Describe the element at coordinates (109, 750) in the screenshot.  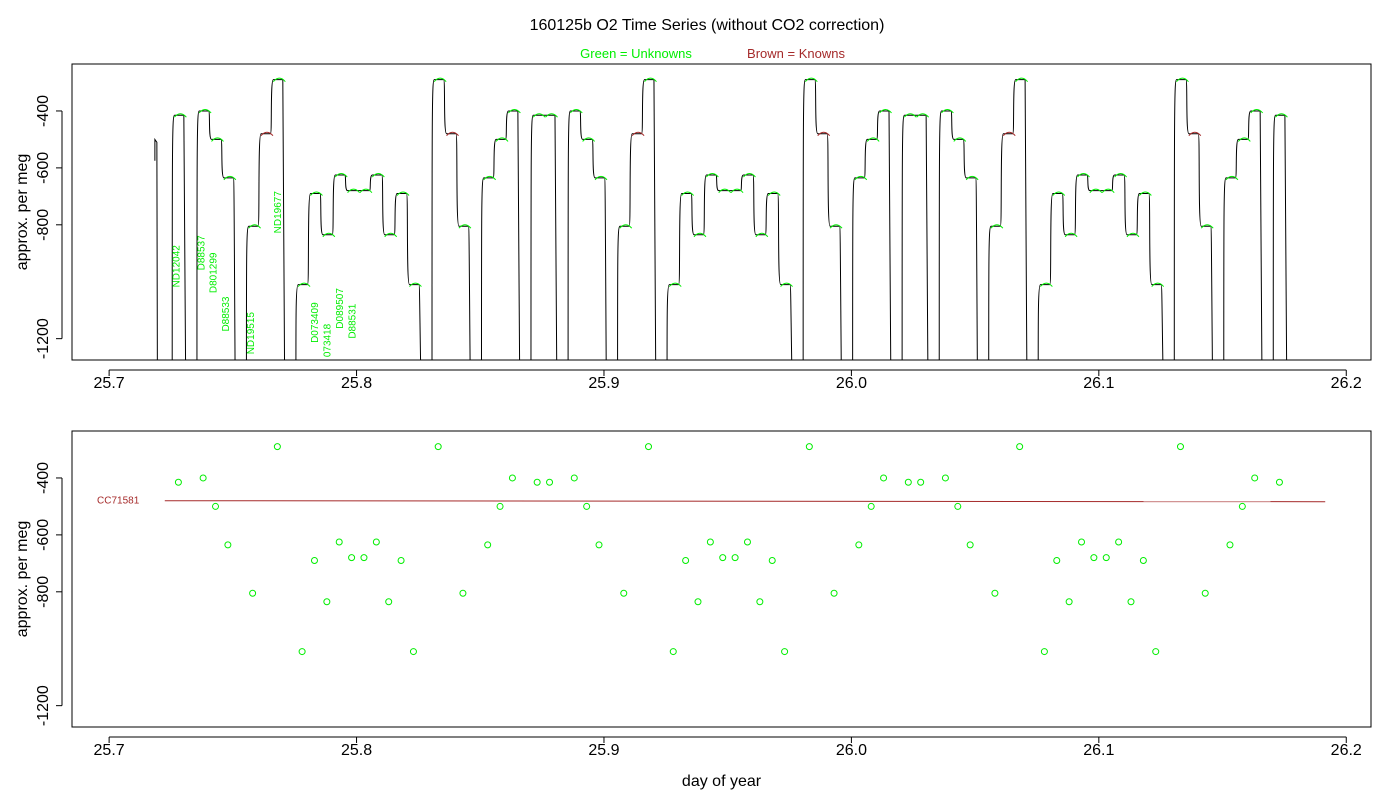
I see `bottom-x-tick-label: 25.7` at that location.